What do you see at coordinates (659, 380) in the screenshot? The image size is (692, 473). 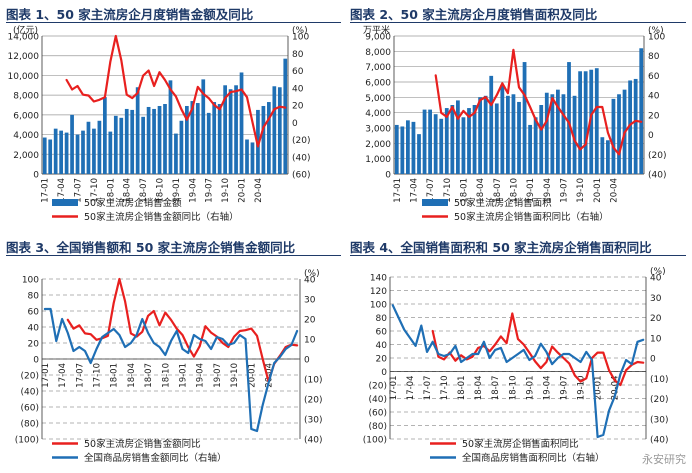 I see `right-tick-label: (10)` at bounding box center [659, 380].